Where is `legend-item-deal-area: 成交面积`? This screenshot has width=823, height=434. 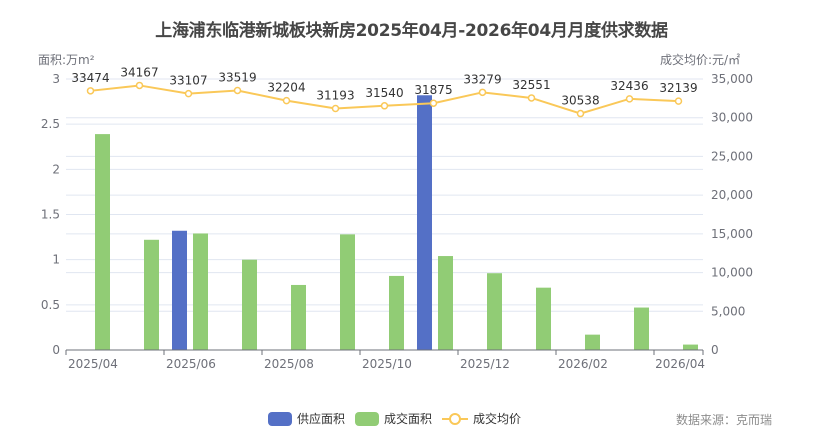
legend-item-deal-area: 成交面积 is located at coordinates (393, 418).